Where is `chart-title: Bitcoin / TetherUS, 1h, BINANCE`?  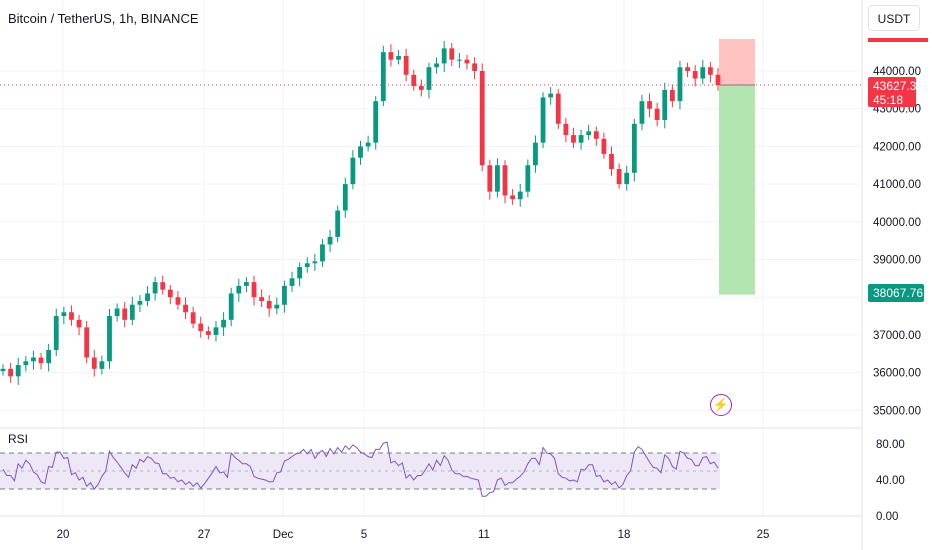 chart-title: Bitcoin / TetherUS, 1h, BINANCE is located at coordinates (103, 18).